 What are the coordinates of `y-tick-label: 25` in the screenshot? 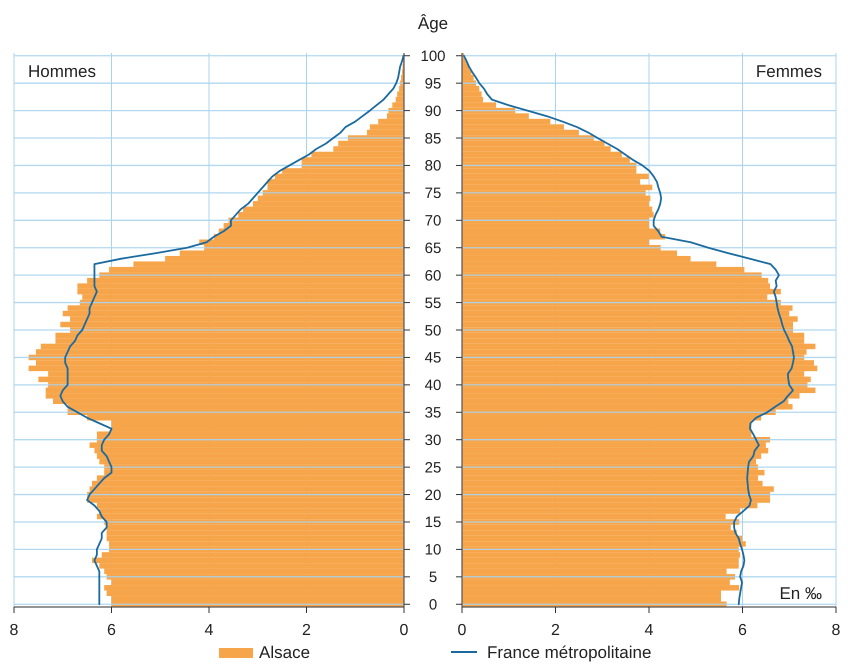 It's located at (433, 467).